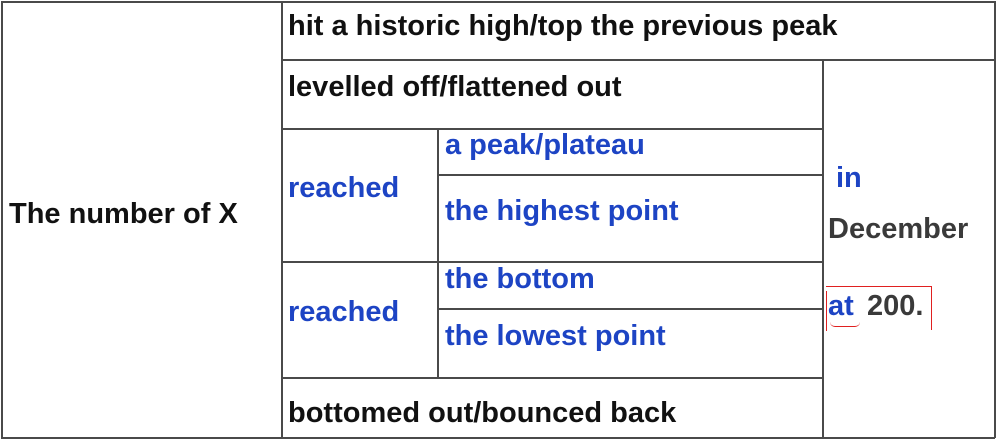  What do you see at coordinates (498, 2) in the screenshot?
I see `table-border-top` at bounding box center [498, 2].